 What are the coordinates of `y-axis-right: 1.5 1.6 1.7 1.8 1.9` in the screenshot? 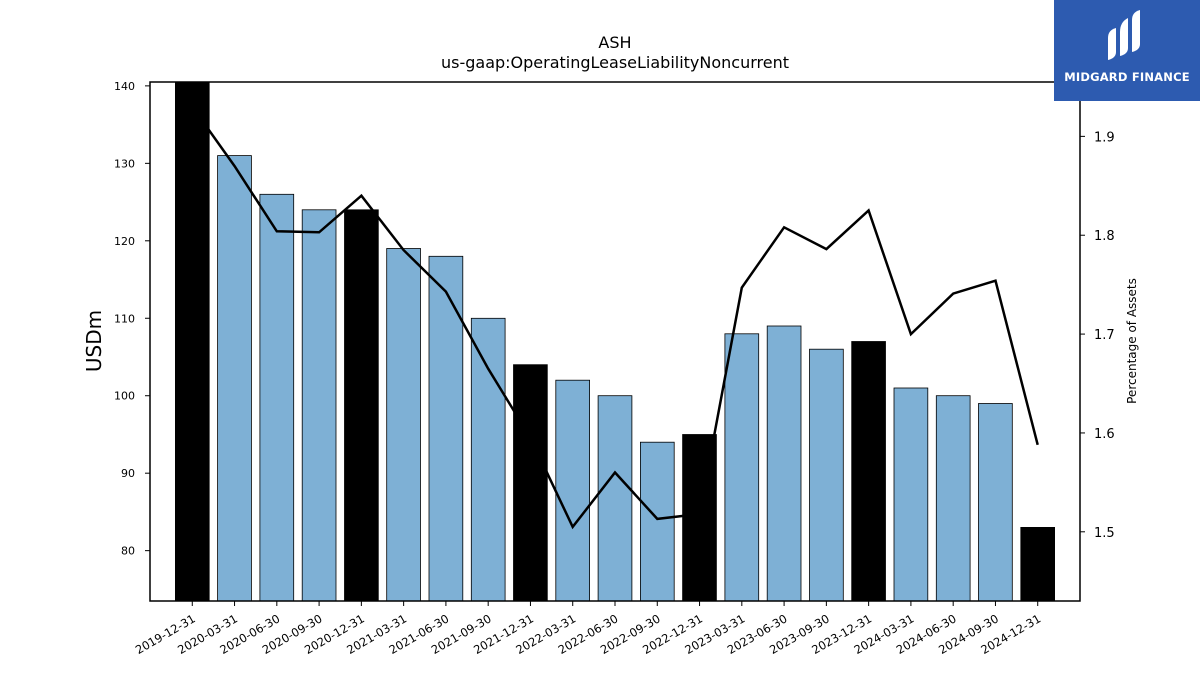 It's located at (1097, 335).